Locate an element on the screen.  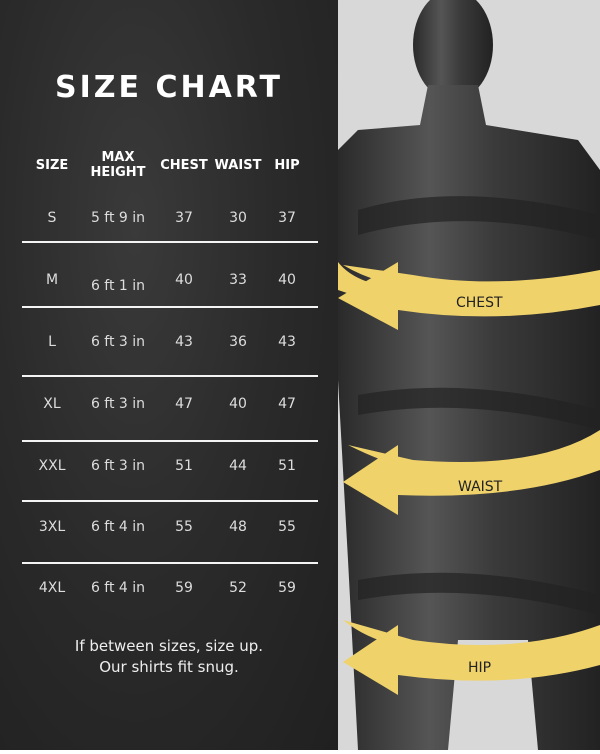
table-cell: M is located at coordinates (52, 280).